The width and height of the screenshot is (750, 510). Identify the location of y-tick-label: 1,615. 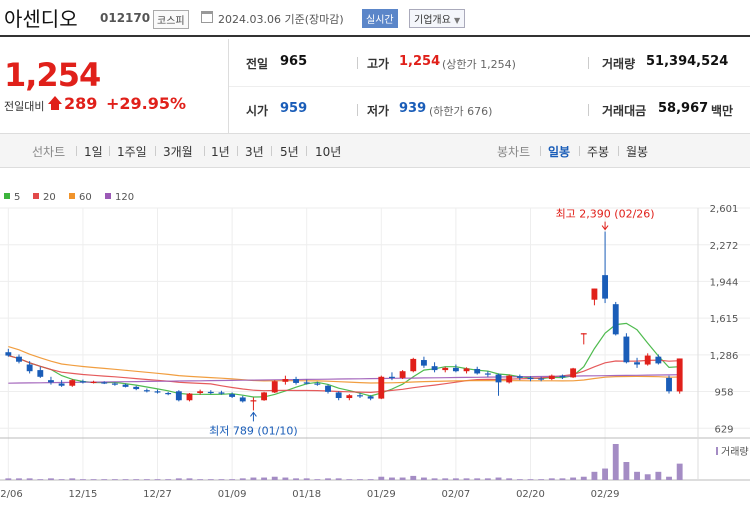
(724, 319).